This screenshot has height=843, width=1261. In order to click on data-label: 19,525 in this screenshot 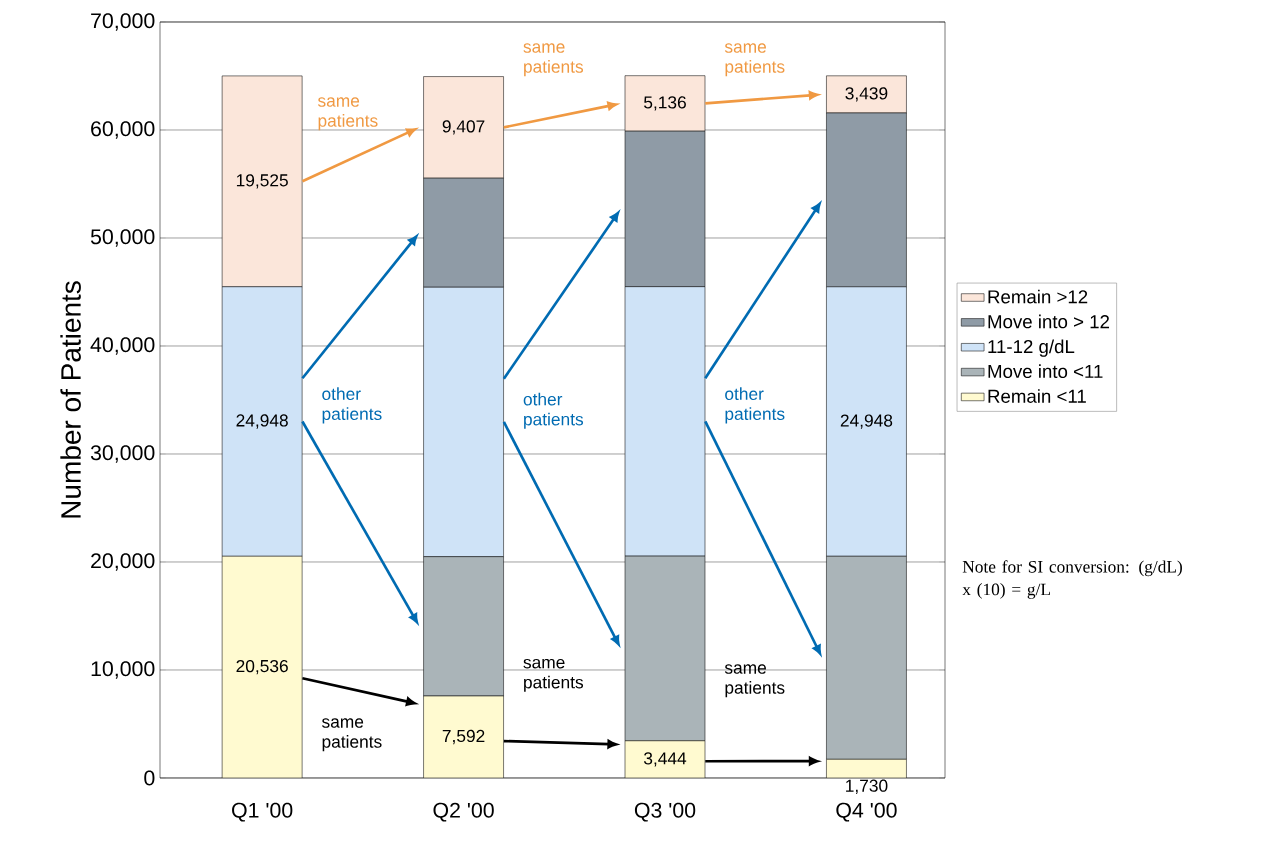, I will do `click(262, 181)`.